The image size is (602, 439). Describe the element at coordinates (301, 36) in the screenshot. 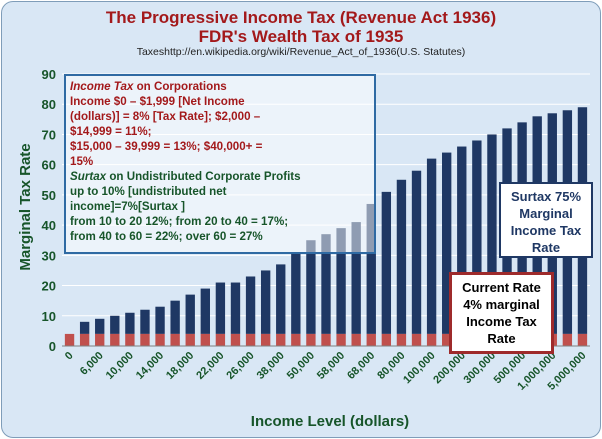

I see `chart-subtitle: FDR's Wealth Tax of 1935` at that location.